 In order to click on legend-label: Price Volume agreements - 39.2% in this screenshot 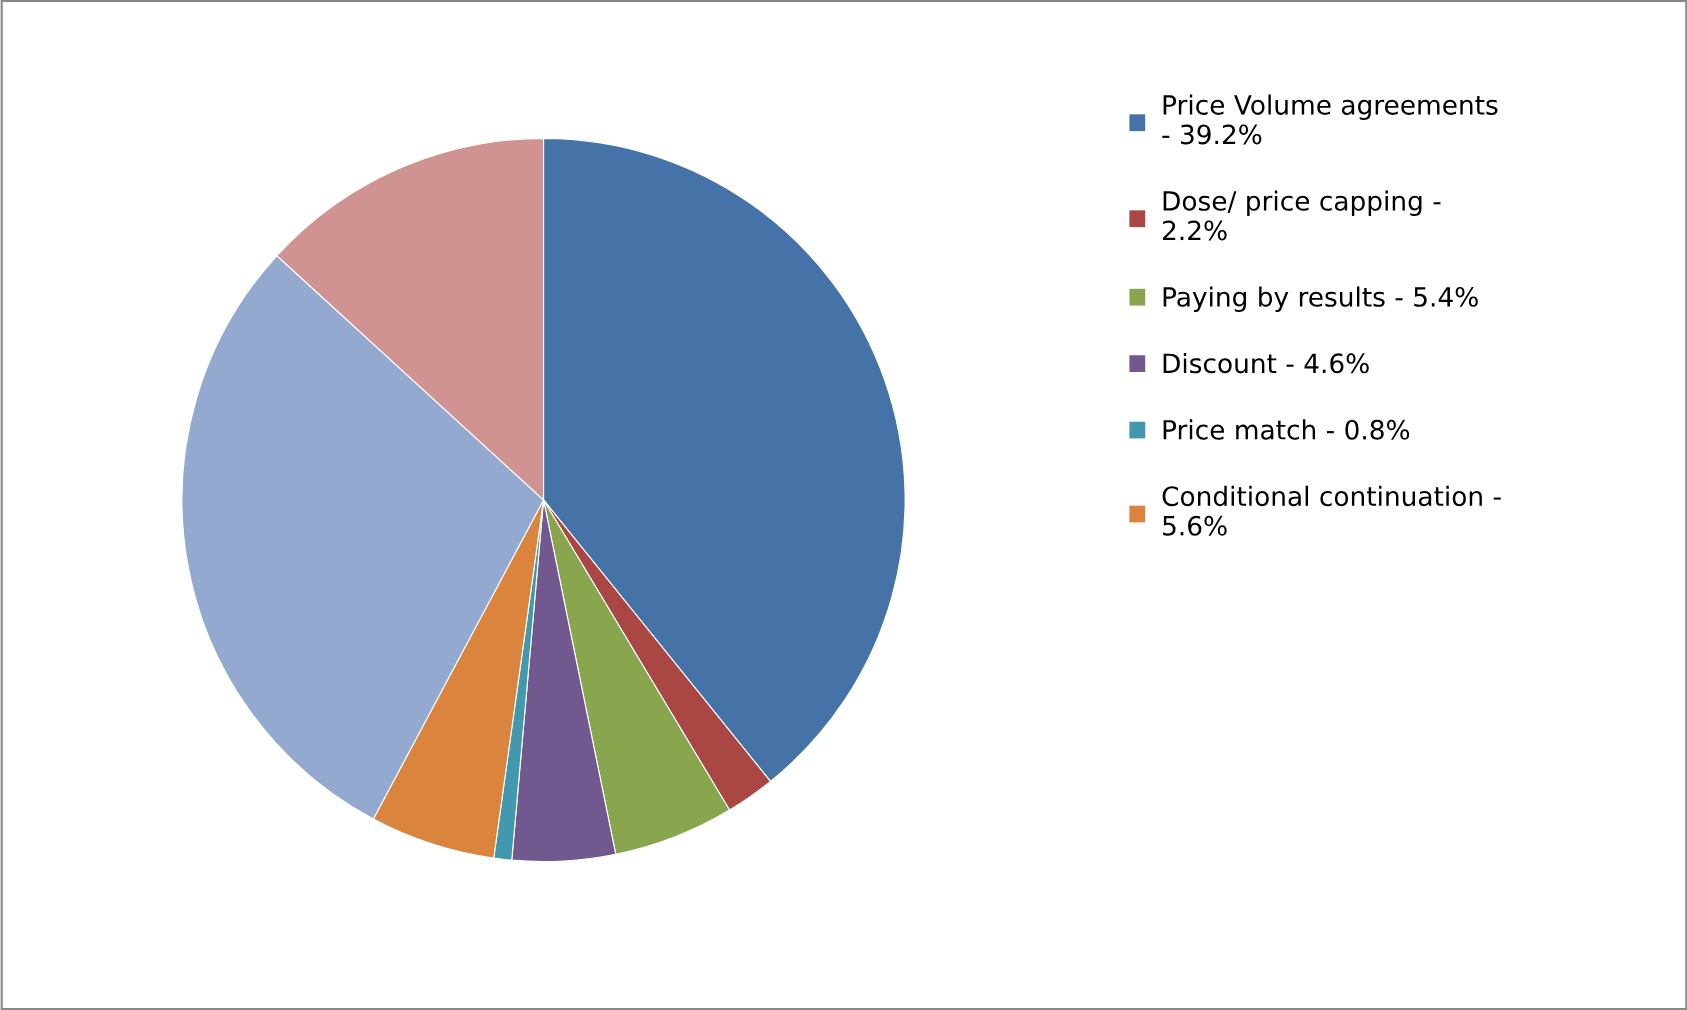, I will do `click(1330, 119)`.